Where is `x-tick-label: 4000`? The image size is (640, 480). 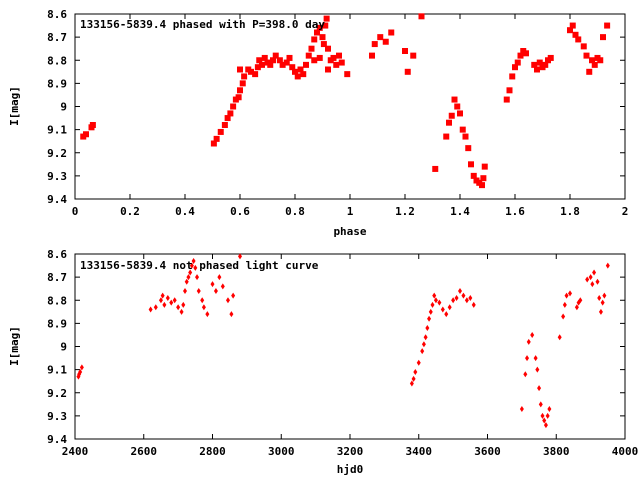 x-tick-label: 4000 is located at coordinates (625, 451).